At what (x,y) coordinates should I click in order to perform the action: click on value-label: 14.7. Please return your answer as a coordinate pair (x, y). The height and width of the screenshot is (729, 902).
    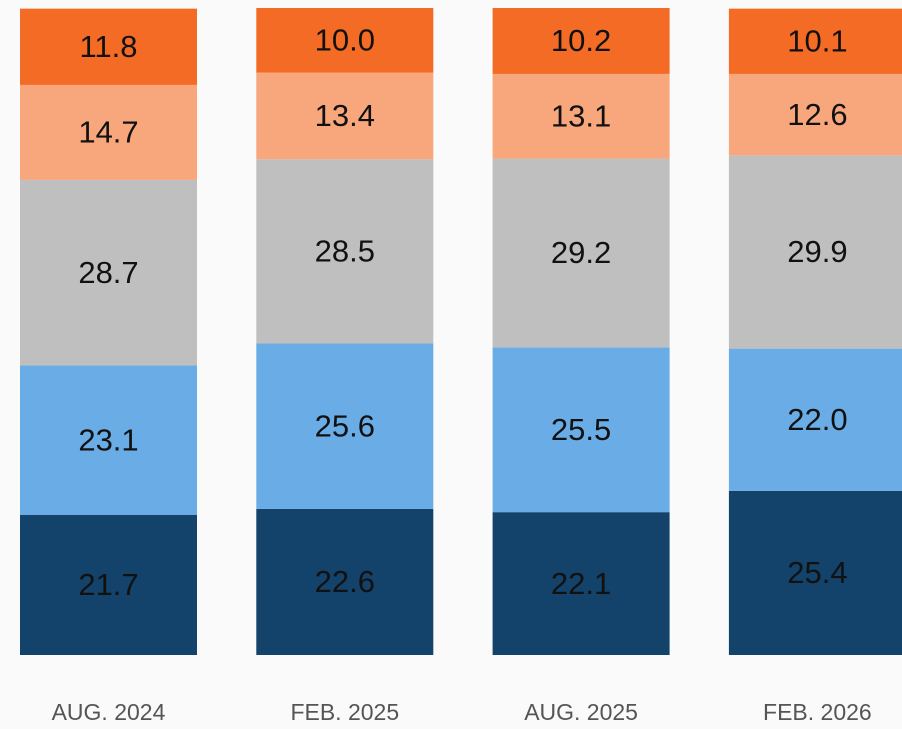
    Looking at the image, I should click on (108, 132).